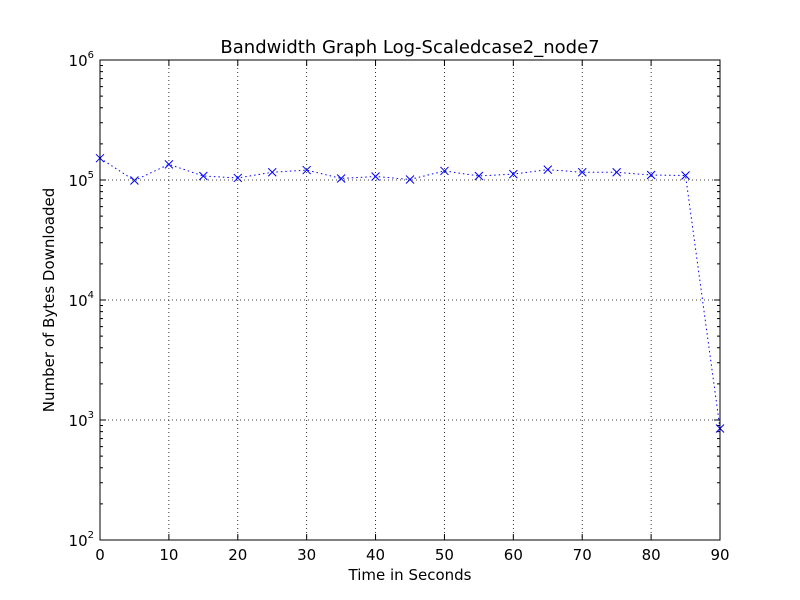  What do you see at coordinates (100, 555) in the screenshot?
I see `x-tick-label: 0` at bounding box center [100, 555].